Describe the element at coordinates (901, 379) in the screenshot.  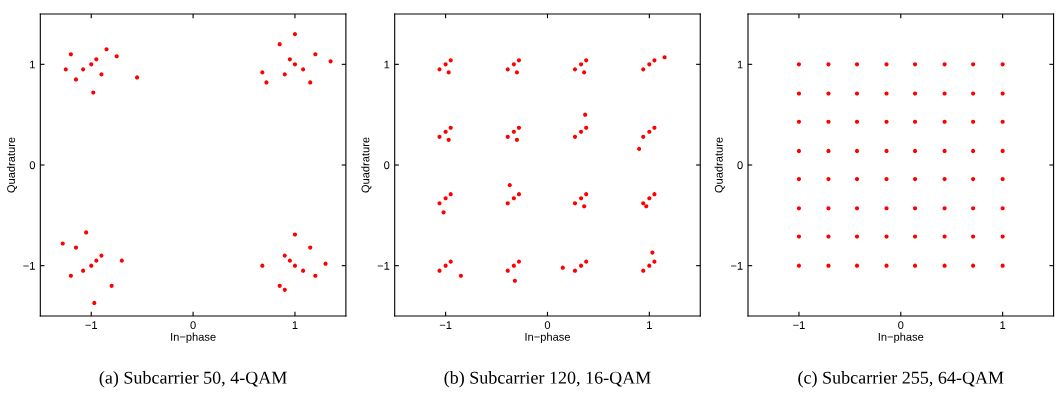
I see `text: (c) Subcarrier 255, 64-QAM` at that location.